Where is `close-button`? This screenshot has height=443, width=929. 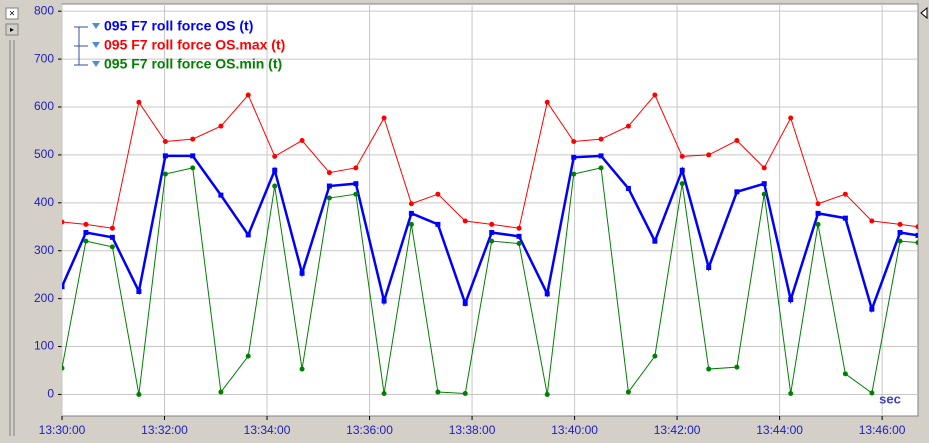
close-button is located at coordinates (12, 13).